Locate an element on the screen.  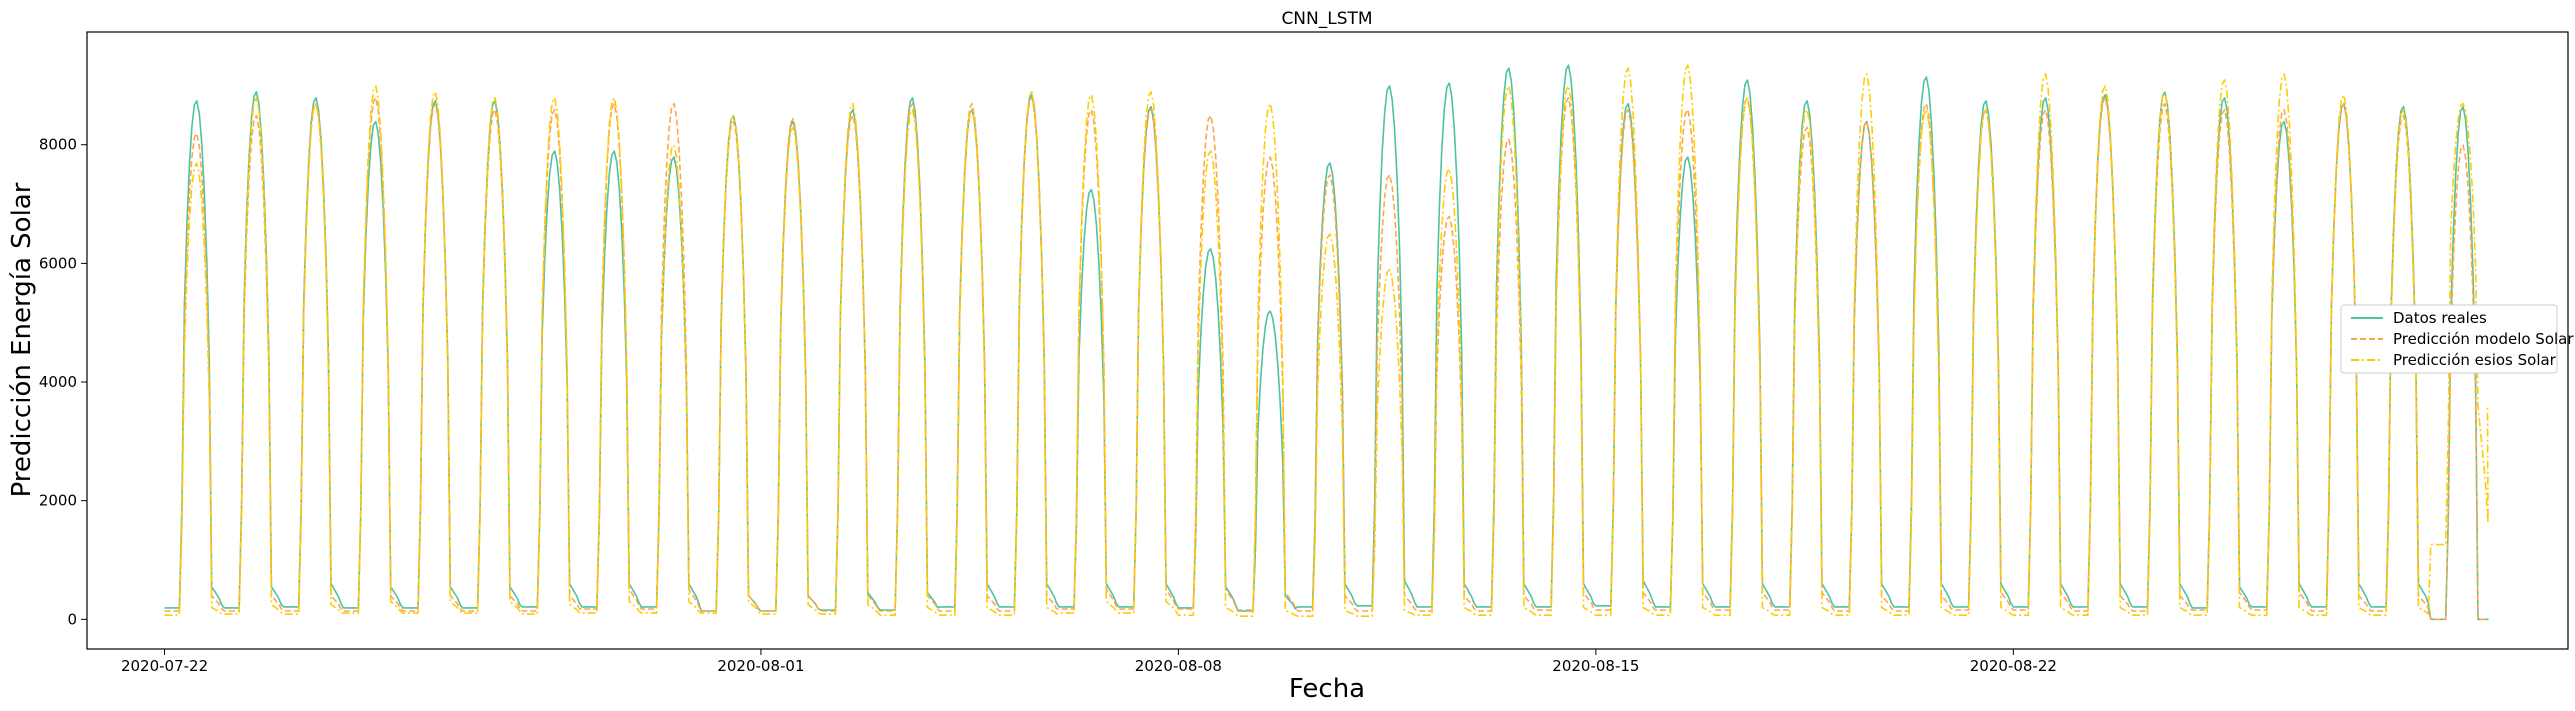
y-axis-label: Predicción Energía Solar is located at coordinates (22, 339).